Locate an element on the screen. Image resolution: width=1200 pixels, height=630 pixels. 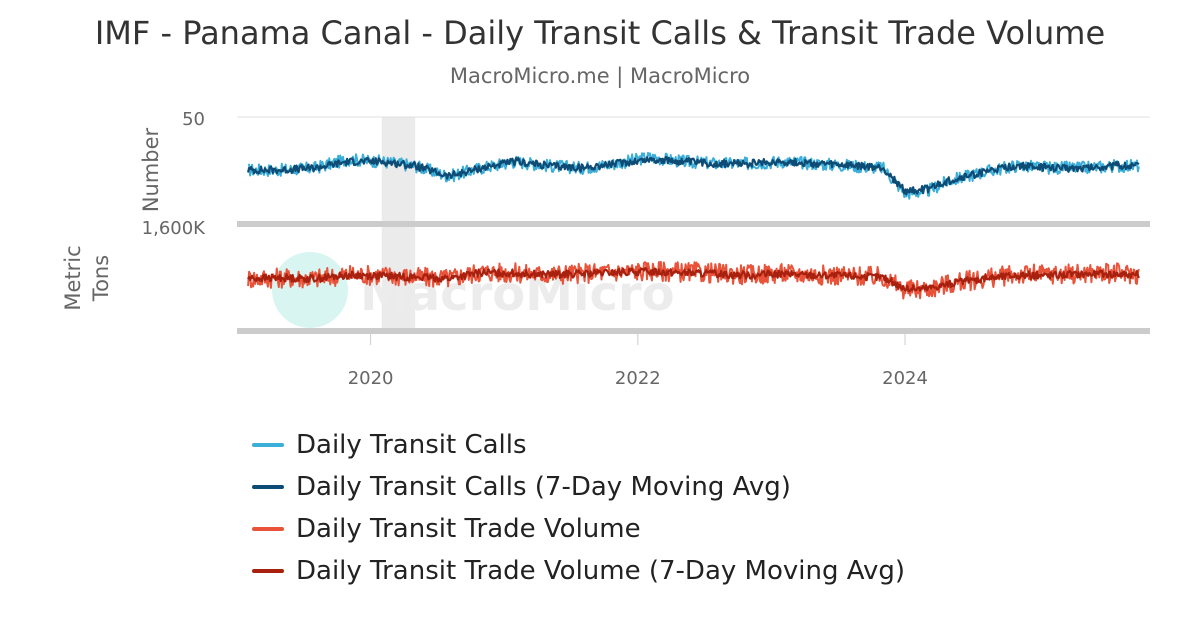
x-tick-label: 2020 is located at coordinates (371, 378).